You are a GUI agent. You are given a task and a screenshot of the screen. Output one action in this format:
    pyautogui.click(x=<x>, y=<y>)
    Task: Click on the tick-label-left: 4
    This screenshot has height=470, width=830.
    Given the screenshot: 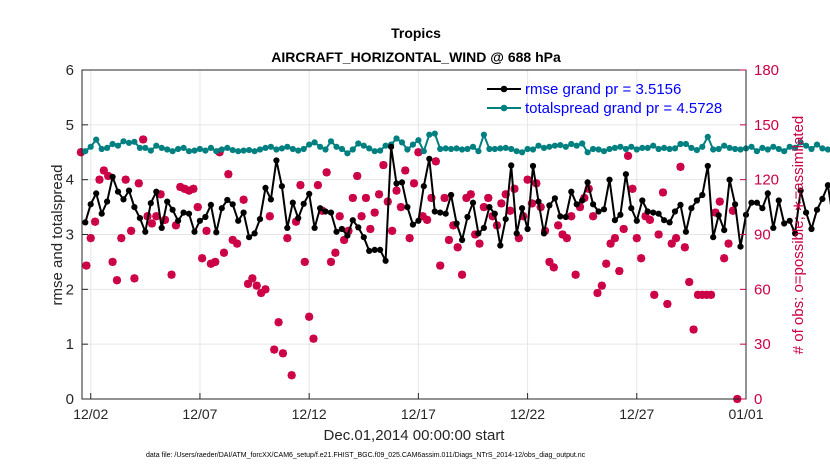 What is the action you would take?
    pyautogui.click(x=70, y=180)
    